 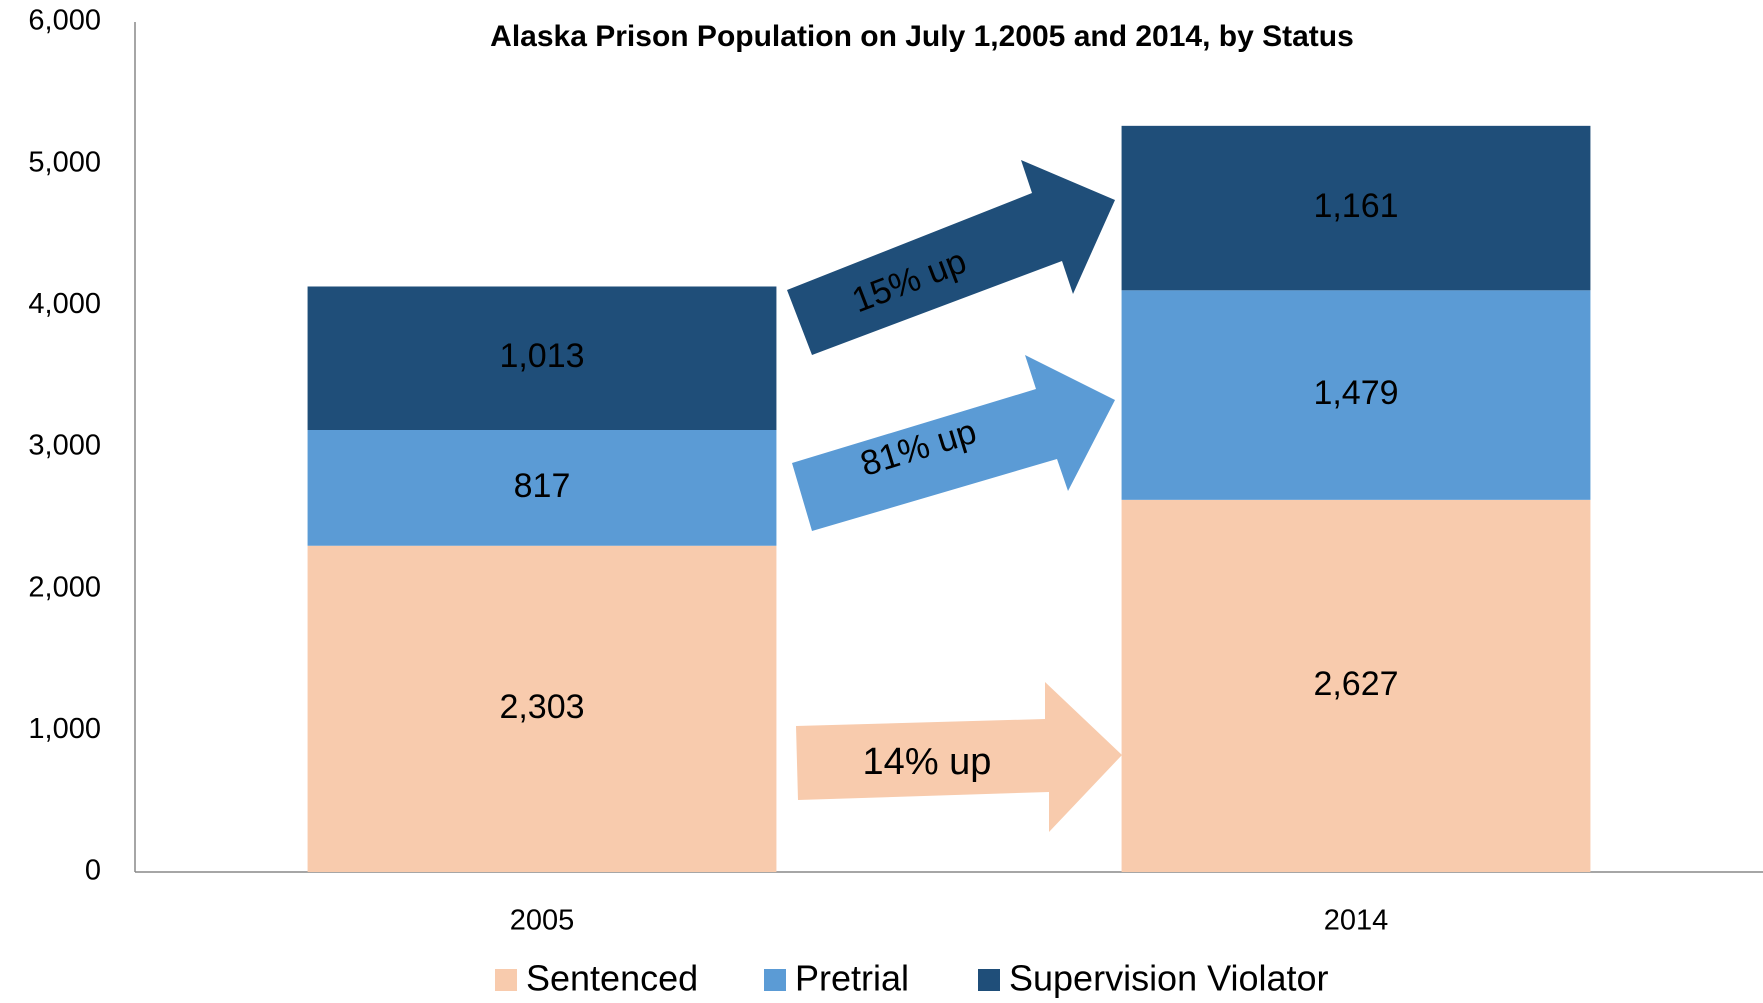 I want to click on y-tick-label: 0, so click(x=93, y=871).